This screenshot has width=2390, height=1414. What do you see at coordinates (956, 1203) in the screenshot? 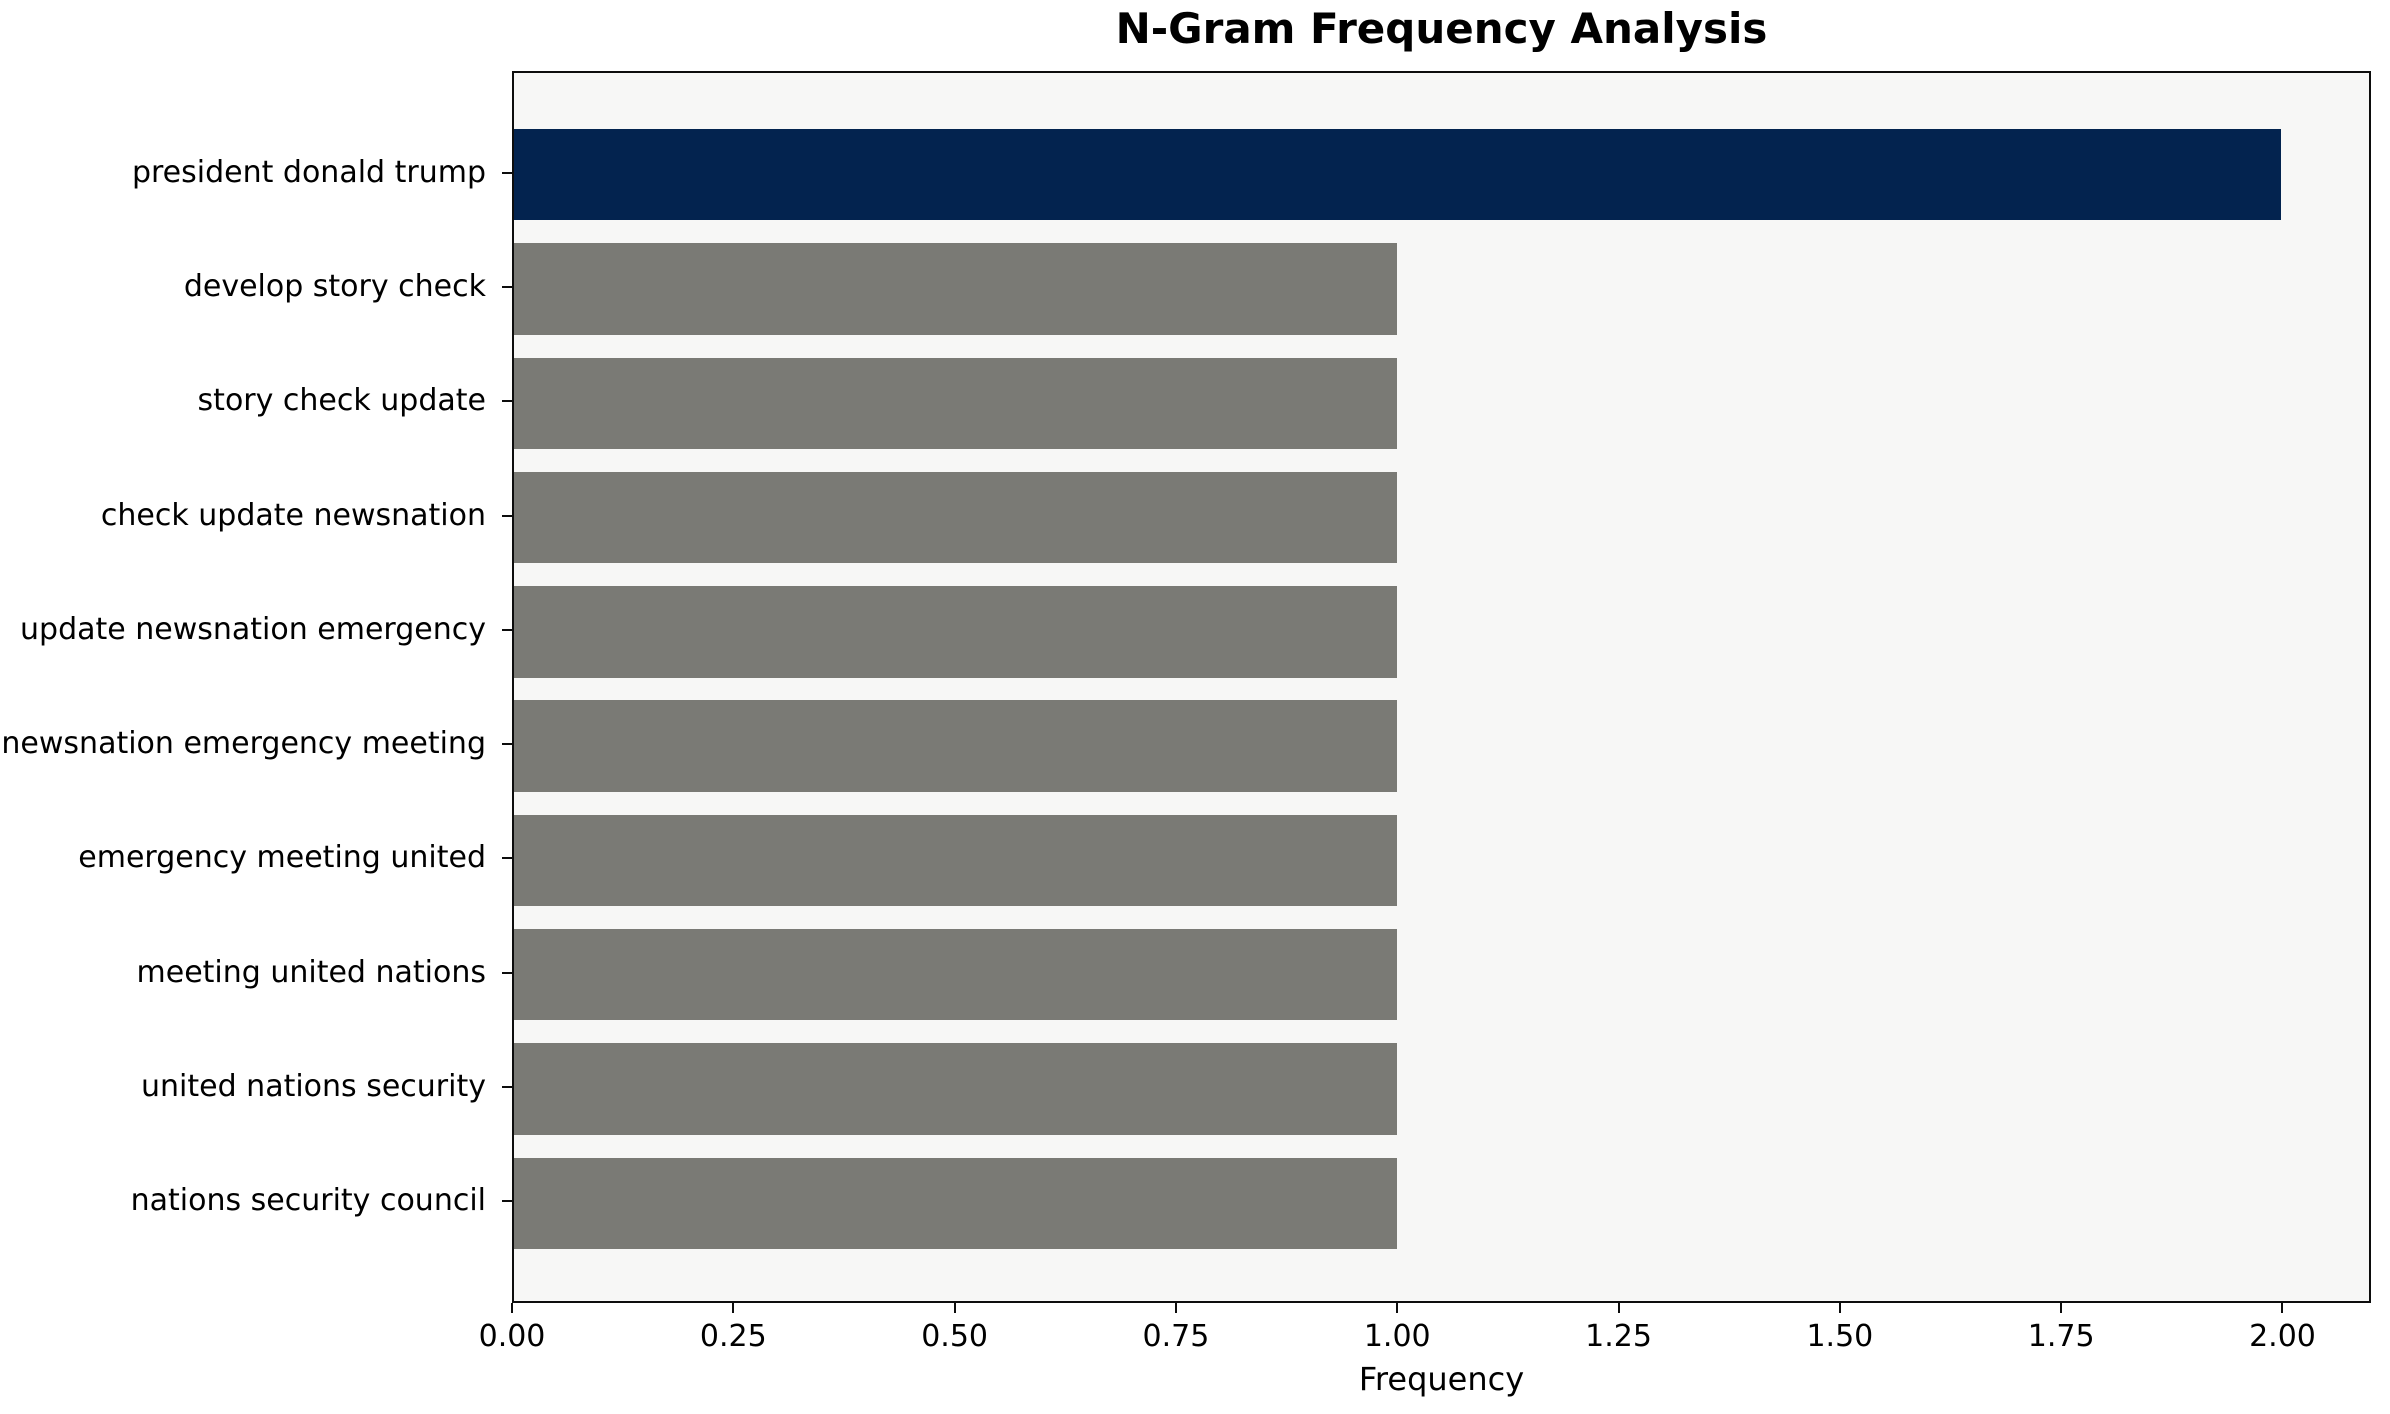
I see `bar-nations-security-council` at bounding box center [956, 1203].